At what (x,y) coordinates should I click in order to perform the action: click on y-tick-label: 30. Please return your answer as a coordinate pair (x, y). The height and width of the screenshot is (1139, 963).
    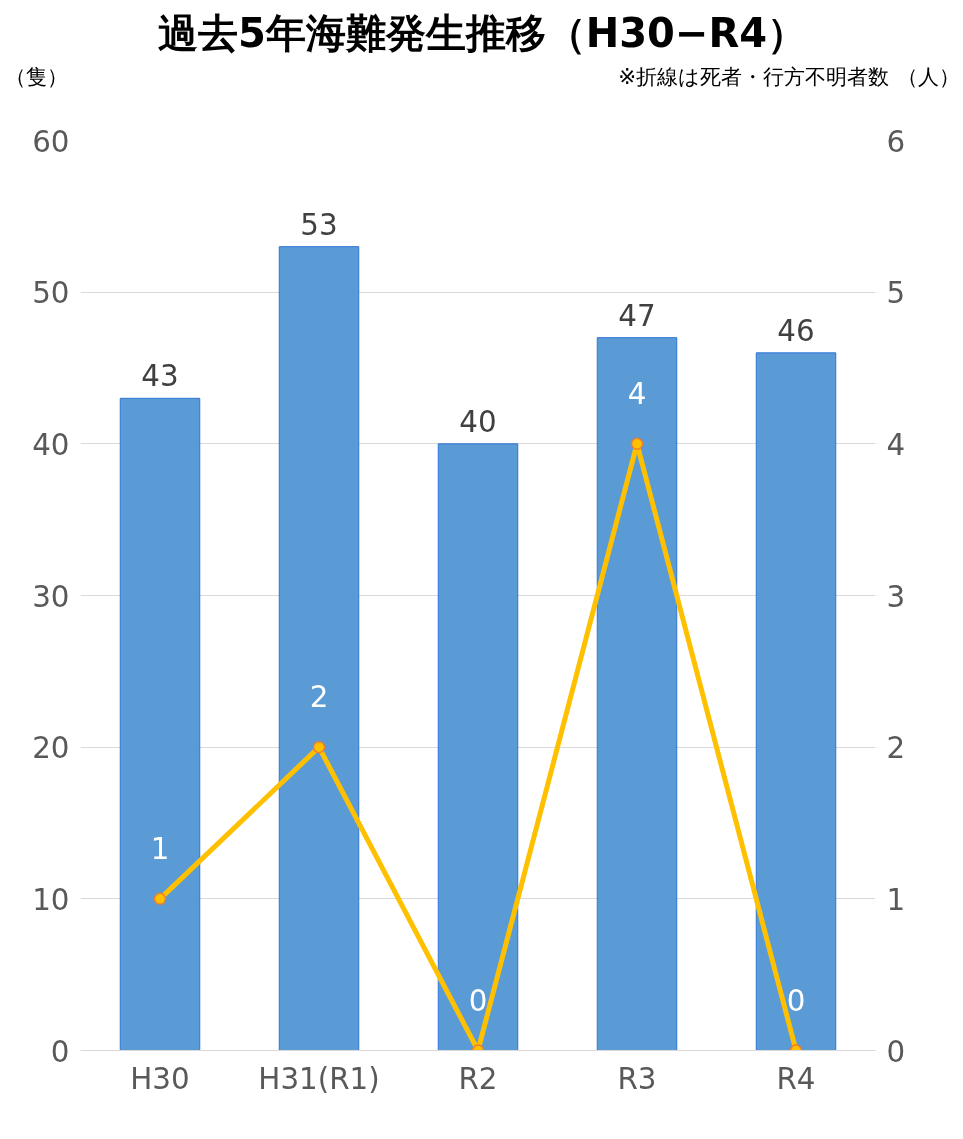
    Looking at the image, I should click on (51, 596).